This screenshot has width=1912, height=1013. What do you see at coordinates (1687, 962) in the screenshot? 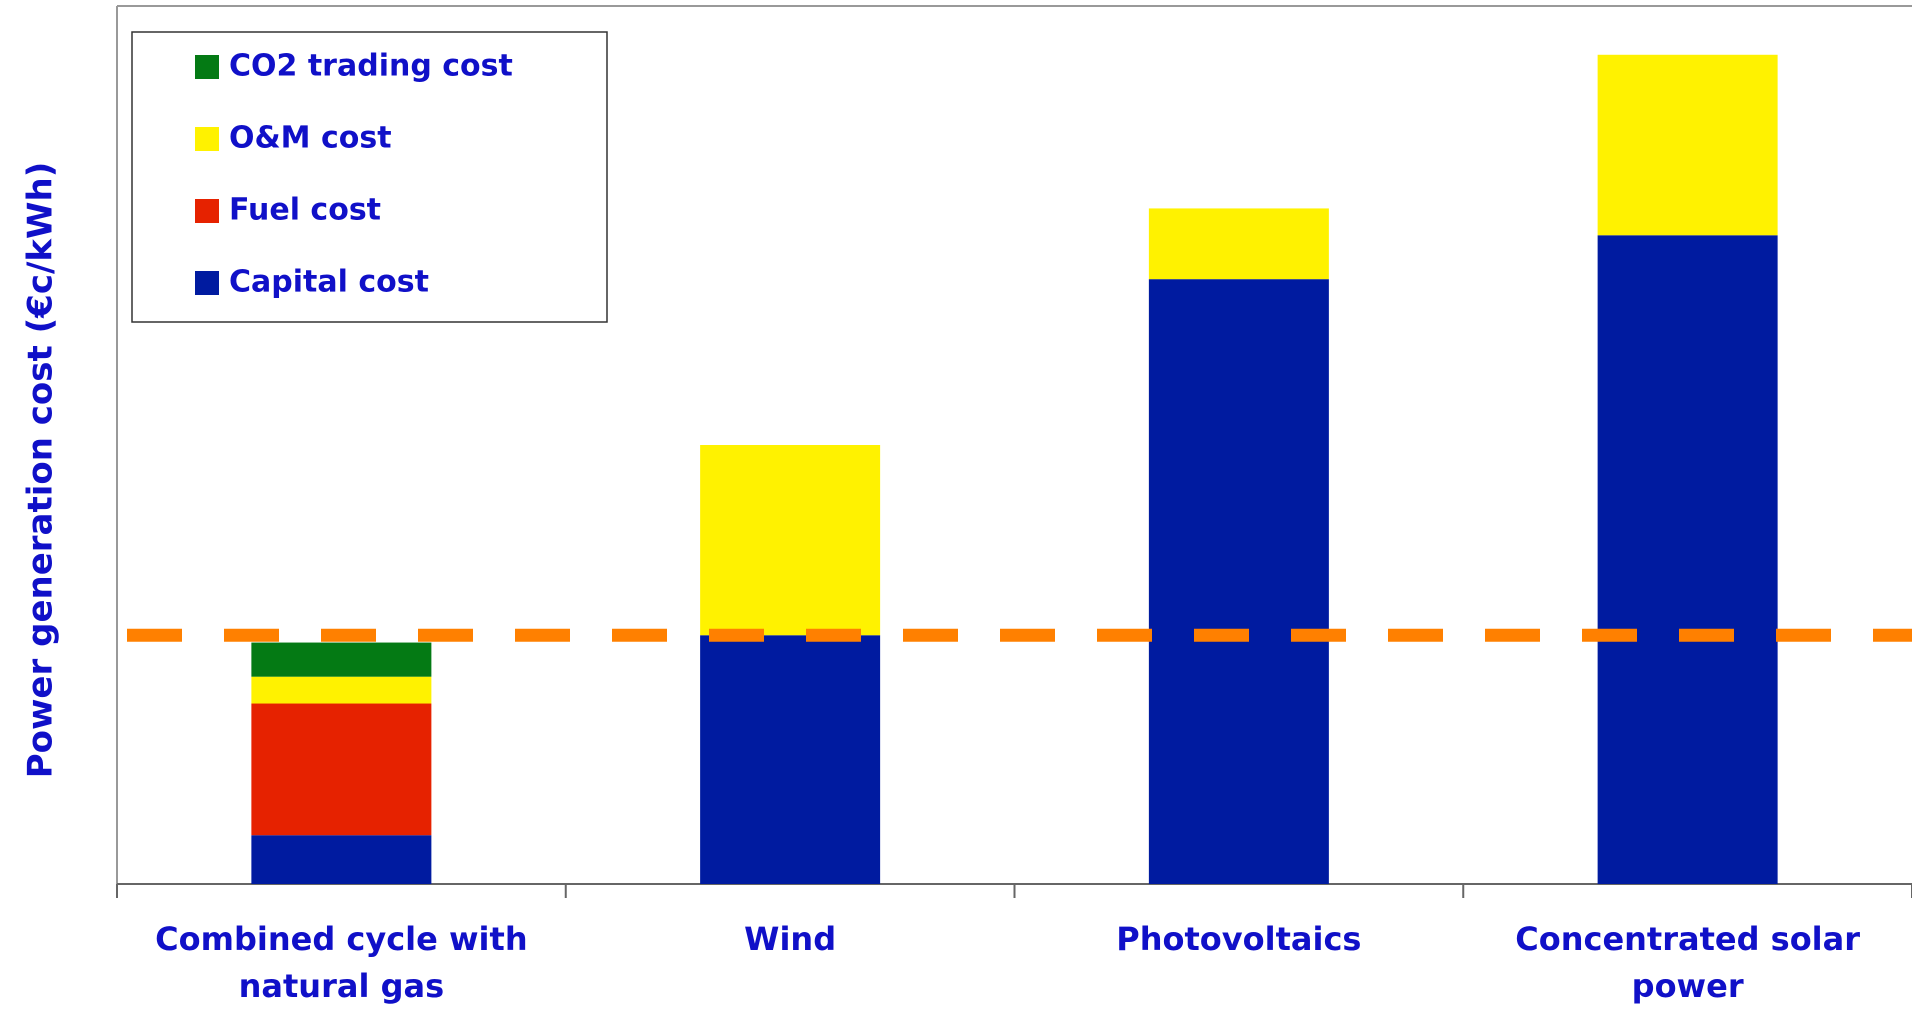
I see `x-tick-label: Concentrated solar power` at bounding box center [1687, 962].